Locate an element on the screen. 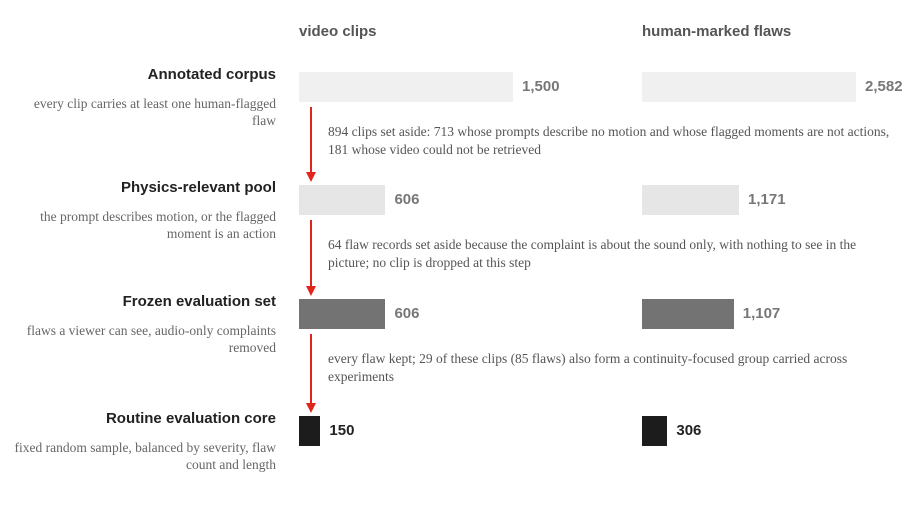 This screenshot has width=922, height=505. value-label: 1,107 is located at coordinates (761, 313).